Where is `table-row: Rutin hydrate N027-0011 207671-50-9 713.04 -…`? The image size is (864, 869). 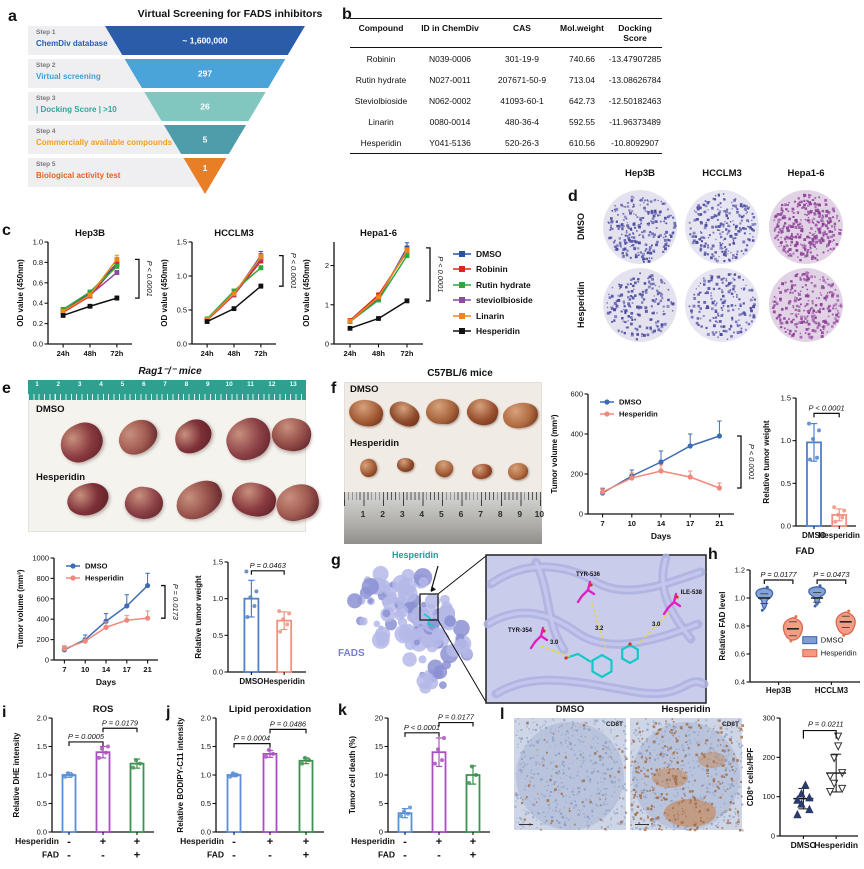 table-row: Rutin hydrate N027-0011 207671-50-9 713.04 -… is located at coordinates (506, 79).